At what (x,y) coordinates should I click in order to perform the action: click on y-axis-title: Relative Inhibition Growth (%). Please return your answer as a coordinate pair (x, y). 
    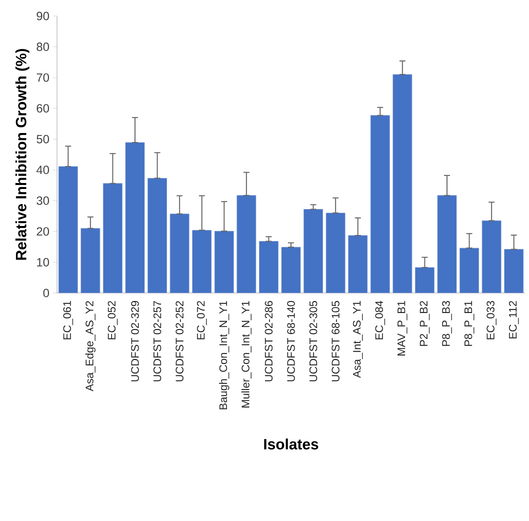
    Looking at the image, I should click on (22, 154).